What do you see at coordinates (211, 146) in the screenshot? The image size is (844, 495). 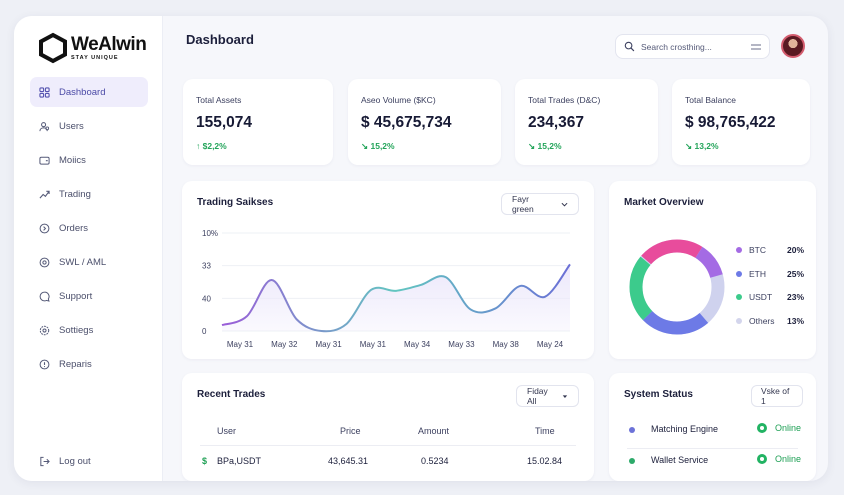 I see `stat-change: ↑ $2,2%` at bounding box center [211, 146].